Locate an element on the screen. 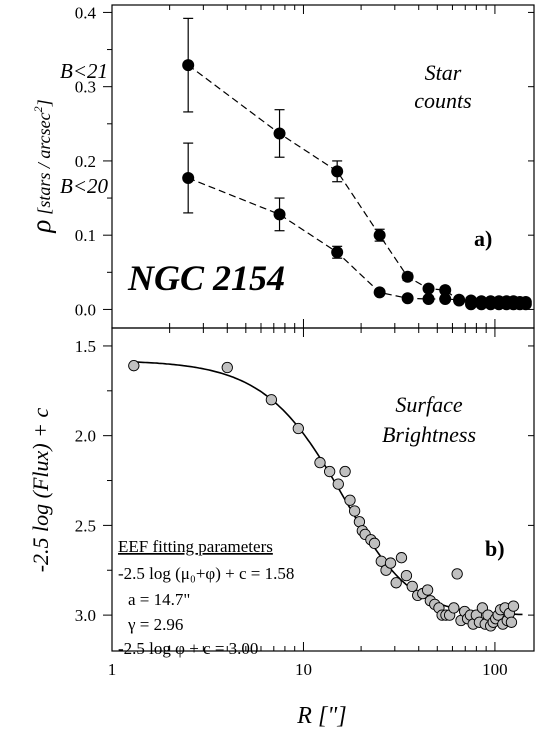 The image size is (540, 732). panel-label-a: a) is located at coordinates (483, 238).